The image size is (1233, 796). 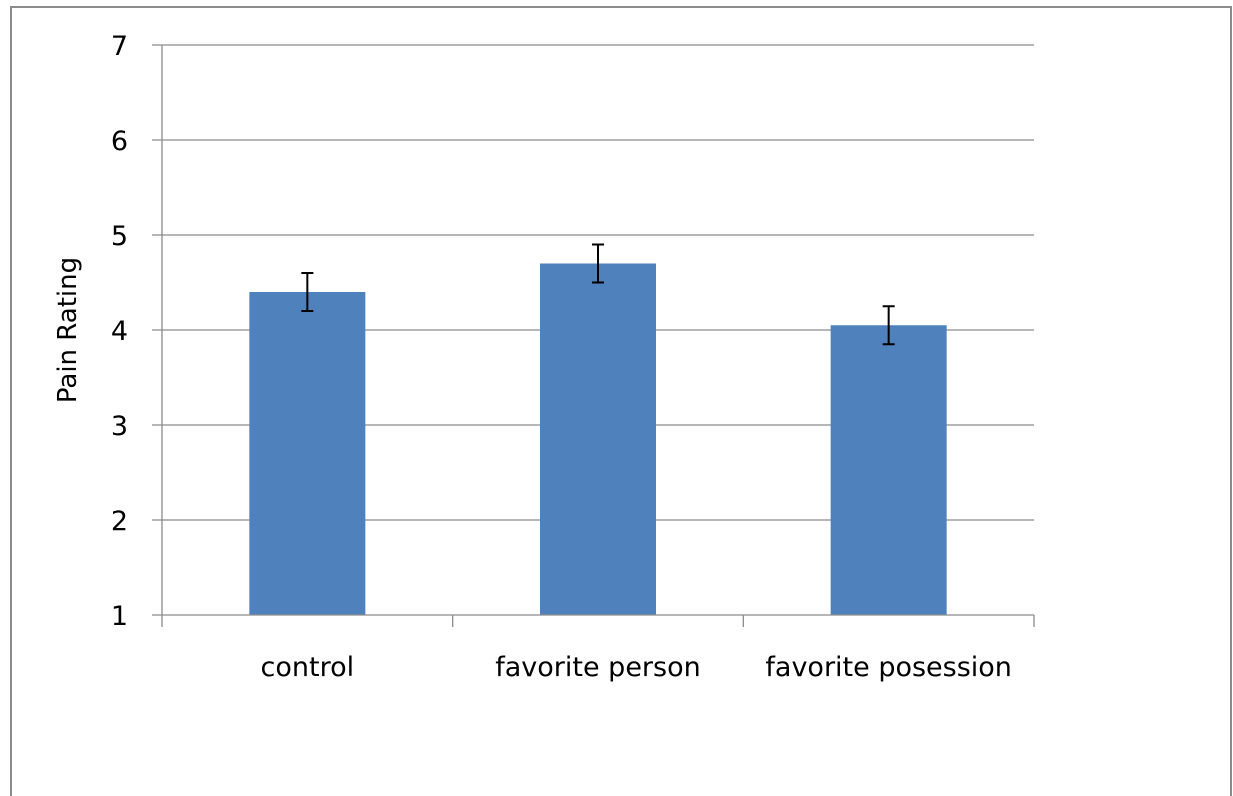 I want to click on y-axis-title: Pain Rating, so click(x=68, y=330).